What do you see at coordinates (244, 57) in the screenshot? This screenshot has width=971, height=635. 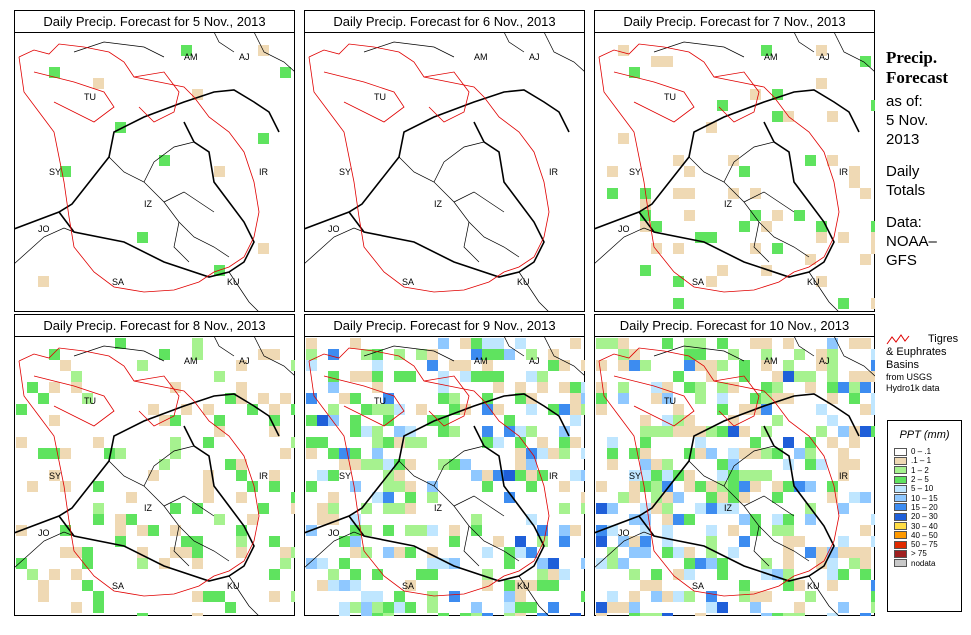 I see `country-label: AJ` at bounding box center [244, 57].